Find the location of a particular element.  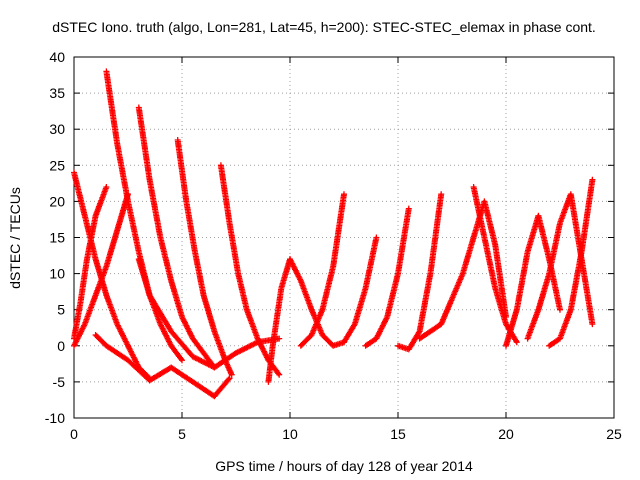

y-tick-label: 25 is located at coordinates (57, 165).